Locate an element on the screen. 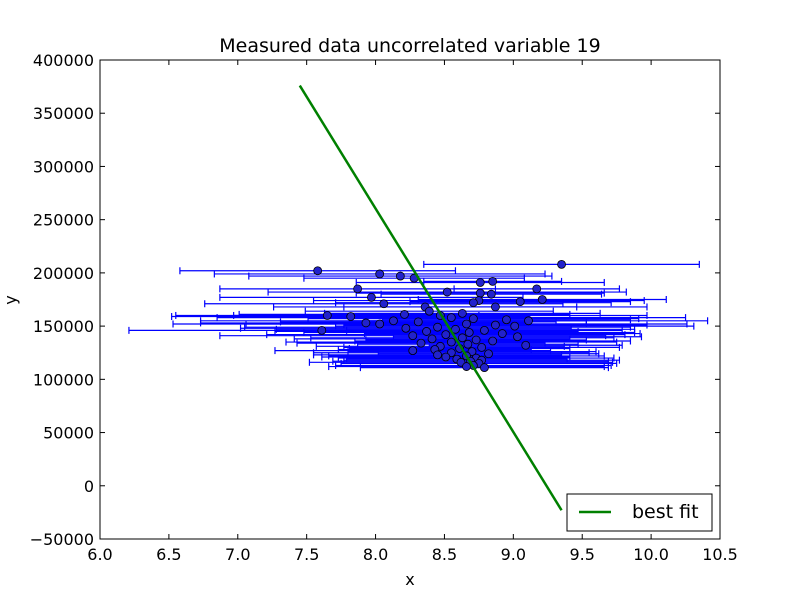  y-tick-label: −50000 is located at coordinates (62, 539).